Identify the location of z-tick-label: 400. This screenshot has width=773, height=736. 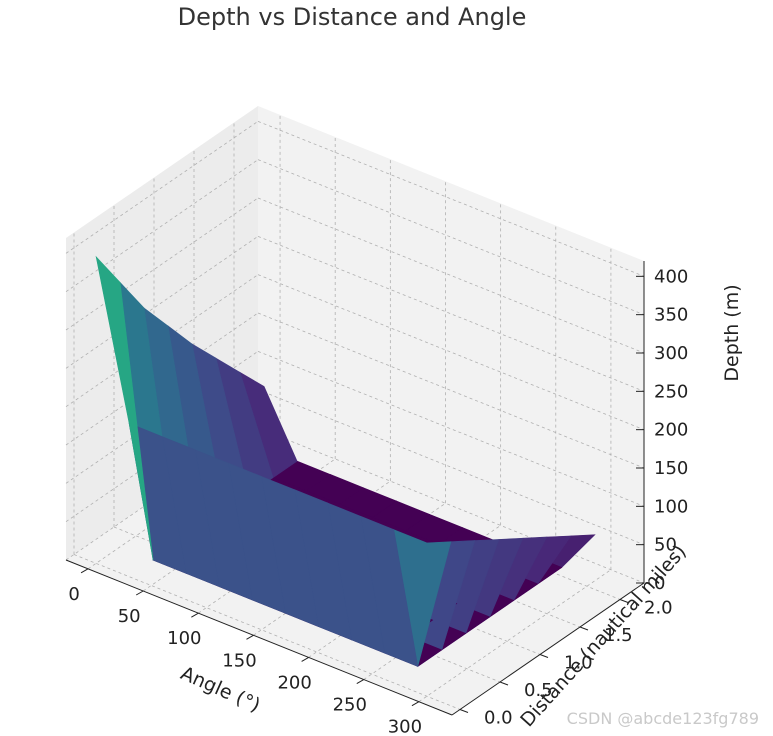
(671, 276).